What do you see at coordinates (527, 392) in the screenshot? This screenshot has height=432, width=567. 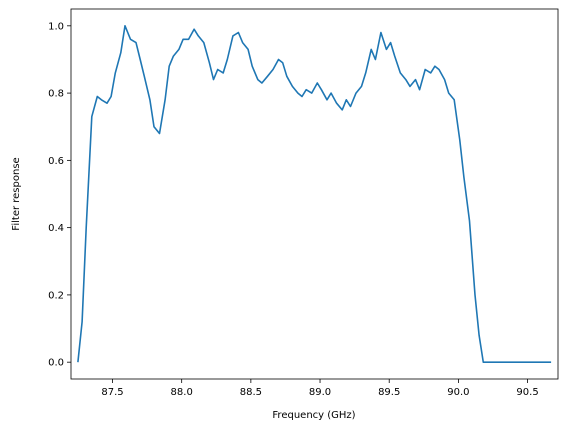 I see `x-tick-label: 90.5` at bounding box center [527, 392].